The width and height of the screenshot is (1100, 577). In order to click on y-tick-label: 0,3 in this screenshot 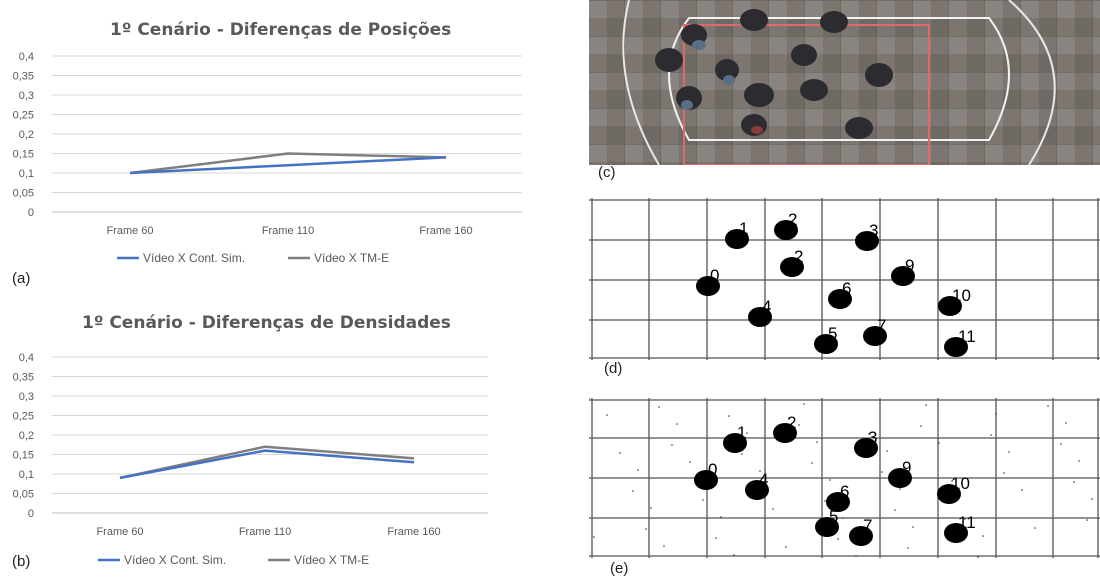, I will do `click(26, 96)`.